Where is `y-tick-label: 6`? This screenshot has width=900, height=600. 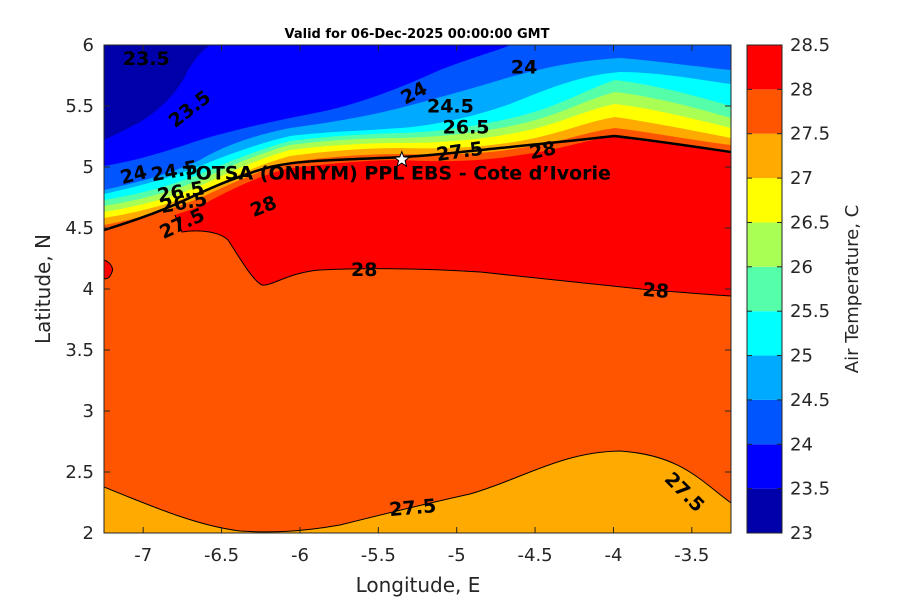
y-tick-label: 6 is located at coordinates (88, 45).